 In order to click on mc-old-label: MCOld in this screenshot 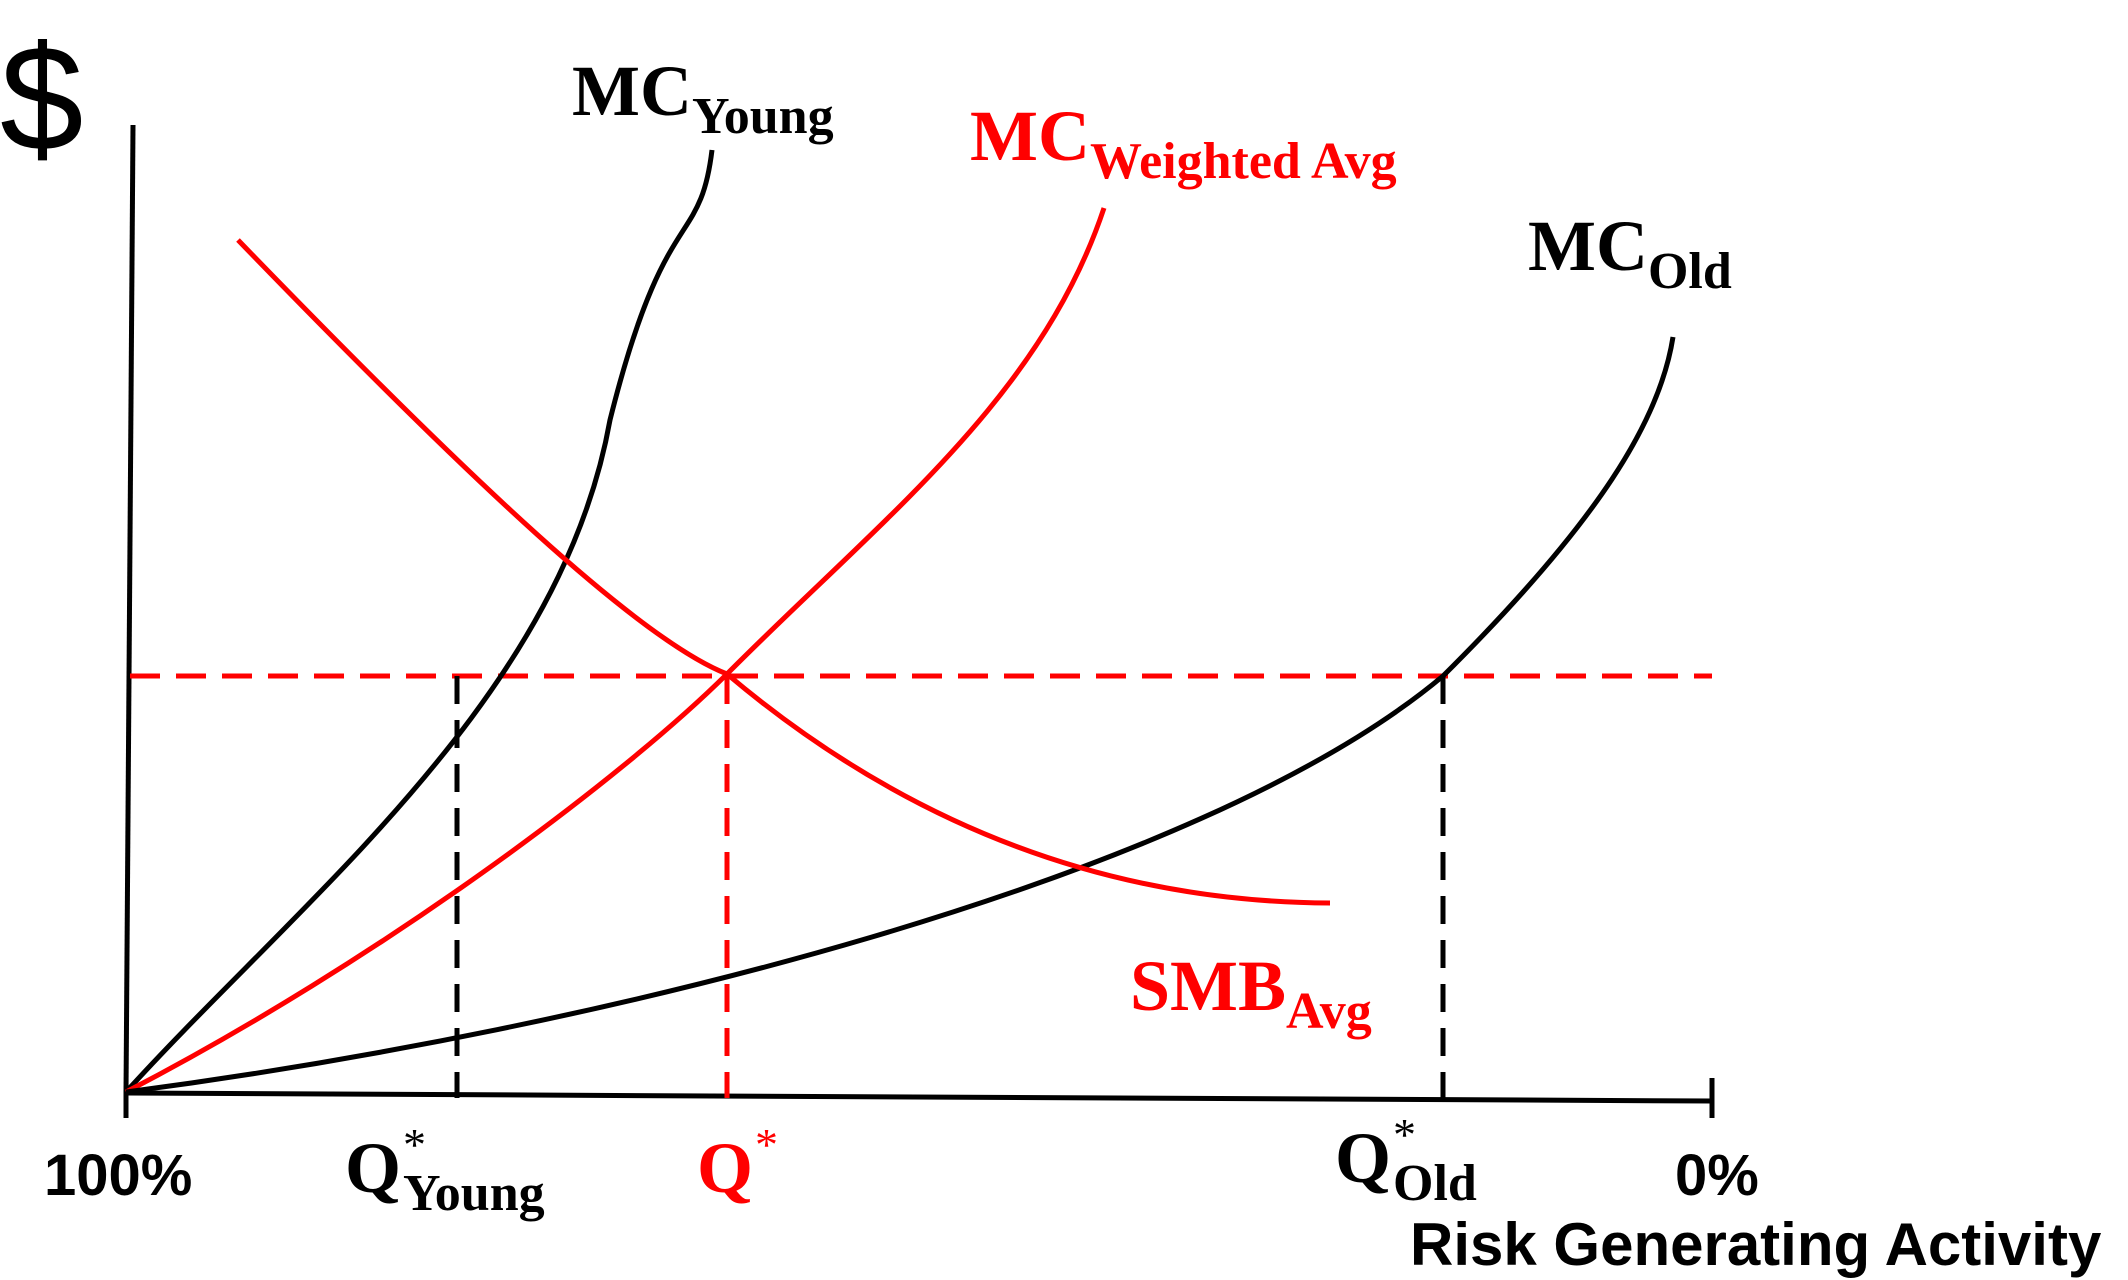, I will do `click(1630, 253)`.